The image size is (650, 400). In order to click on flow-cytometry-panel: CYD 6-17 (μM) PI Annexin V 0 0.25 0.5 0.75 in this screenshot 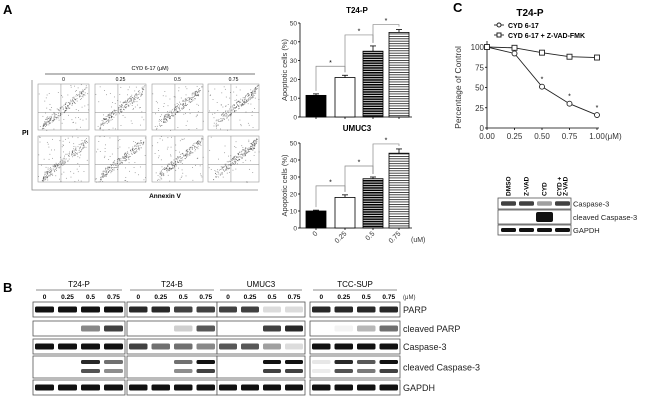, I will do `click(141, 133)`.